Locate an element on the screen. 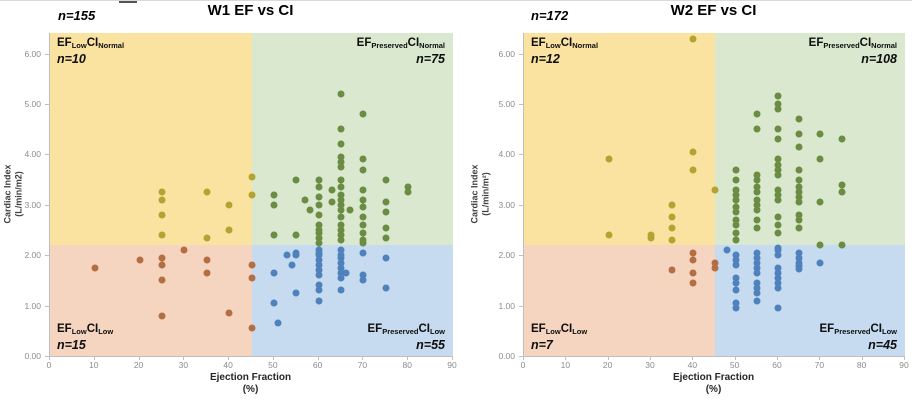 The width and height of the screenshot is (912, 401). x-tick-label: 20 is located at coordinates (607, 365).